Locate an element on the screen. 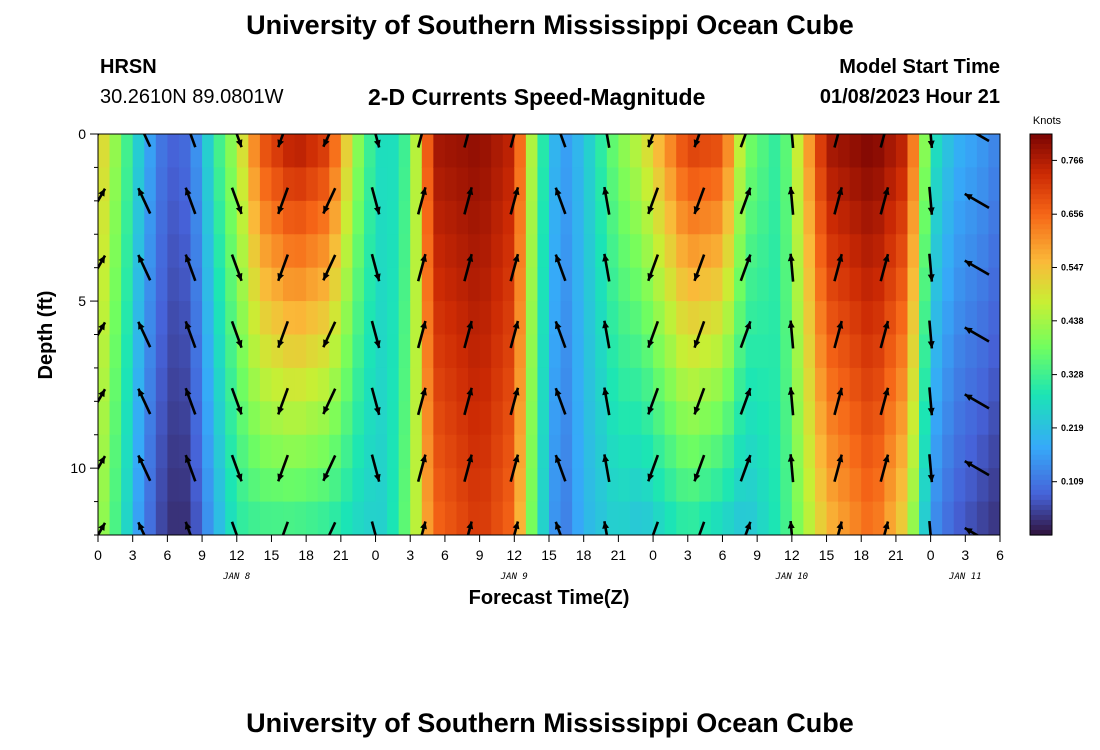 This screenshot has width=1100, height=750. model-start-value: 01/08/2023 Hour 21 is located at coordinates (909, 97).